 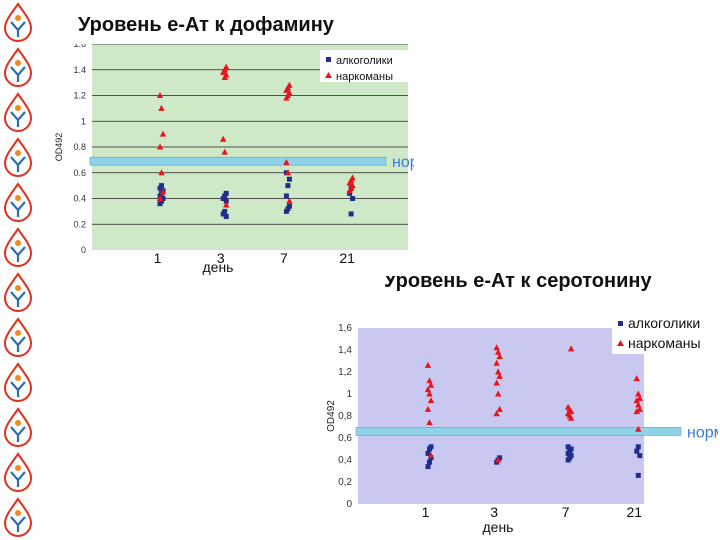 What do you see at coordinates (349, 504) in the screenshot?
I see `y-tick-label: 0` at bounding box center [349, 504].